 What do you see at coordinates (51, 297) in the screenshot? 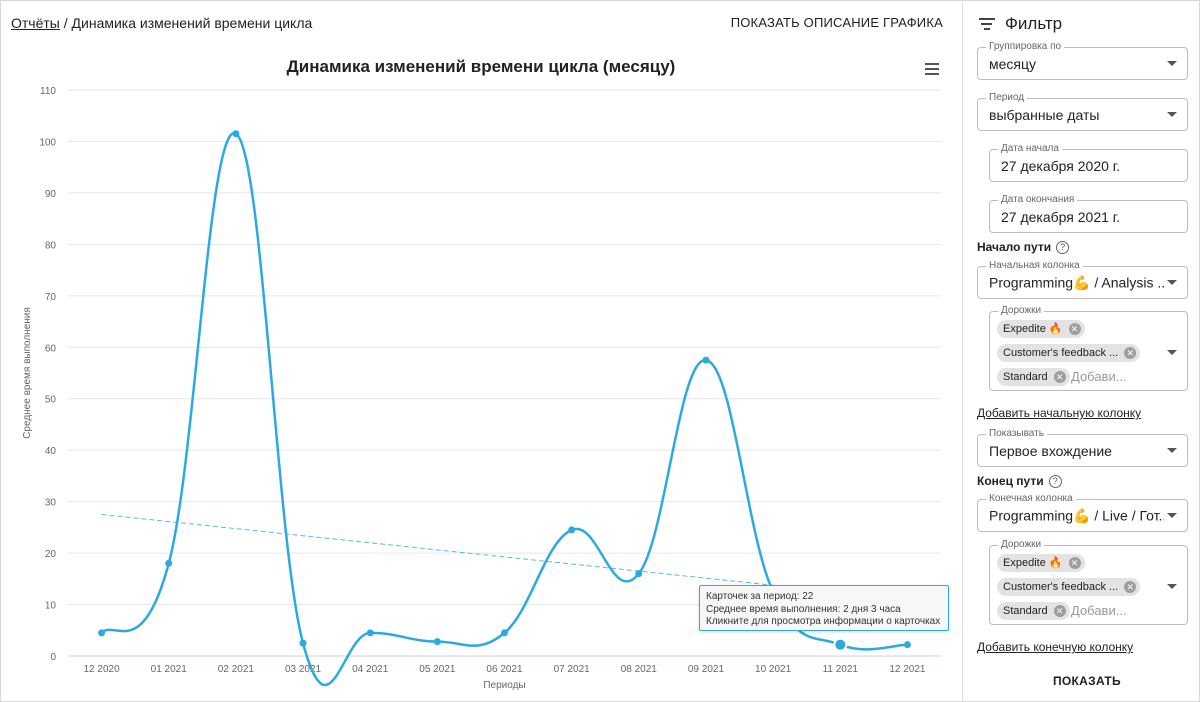
I see `y-tick-label: 70` at bounding box center [51, 297].